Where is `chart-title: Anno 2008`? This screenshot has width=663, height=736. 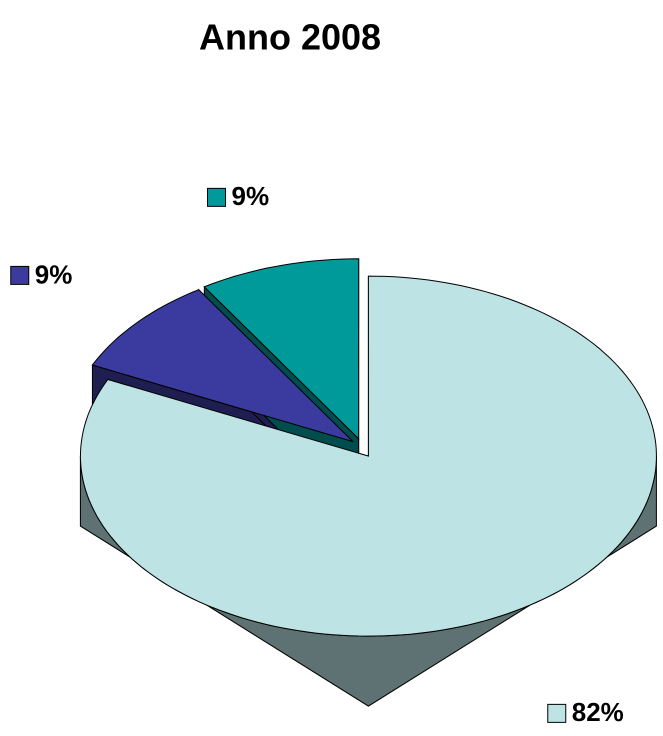
chart-title: Anno 2008 is located at coordinates (290, 37).